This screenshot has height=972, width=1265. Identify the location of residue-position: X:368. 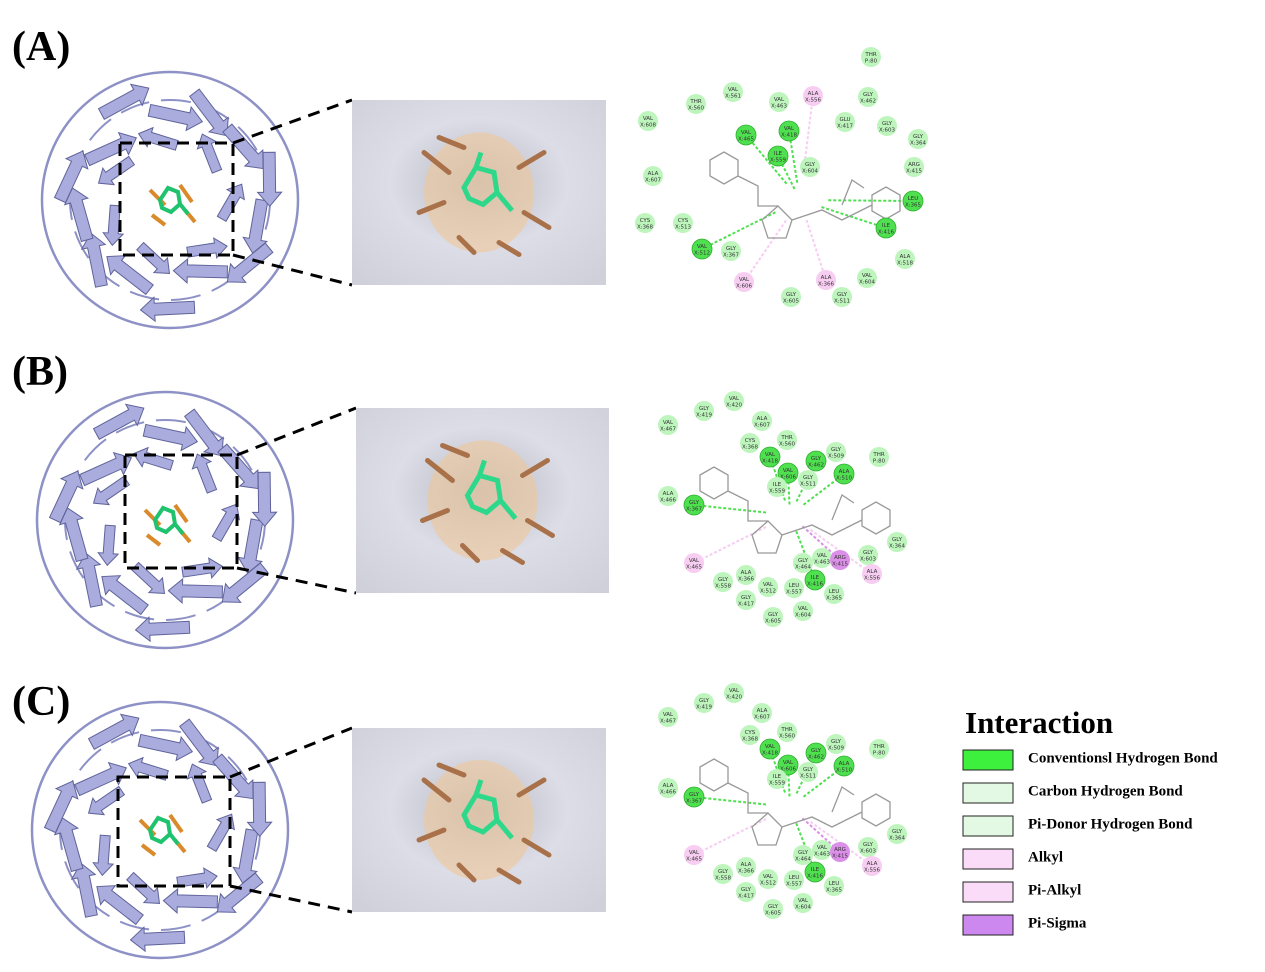
(750, 448).